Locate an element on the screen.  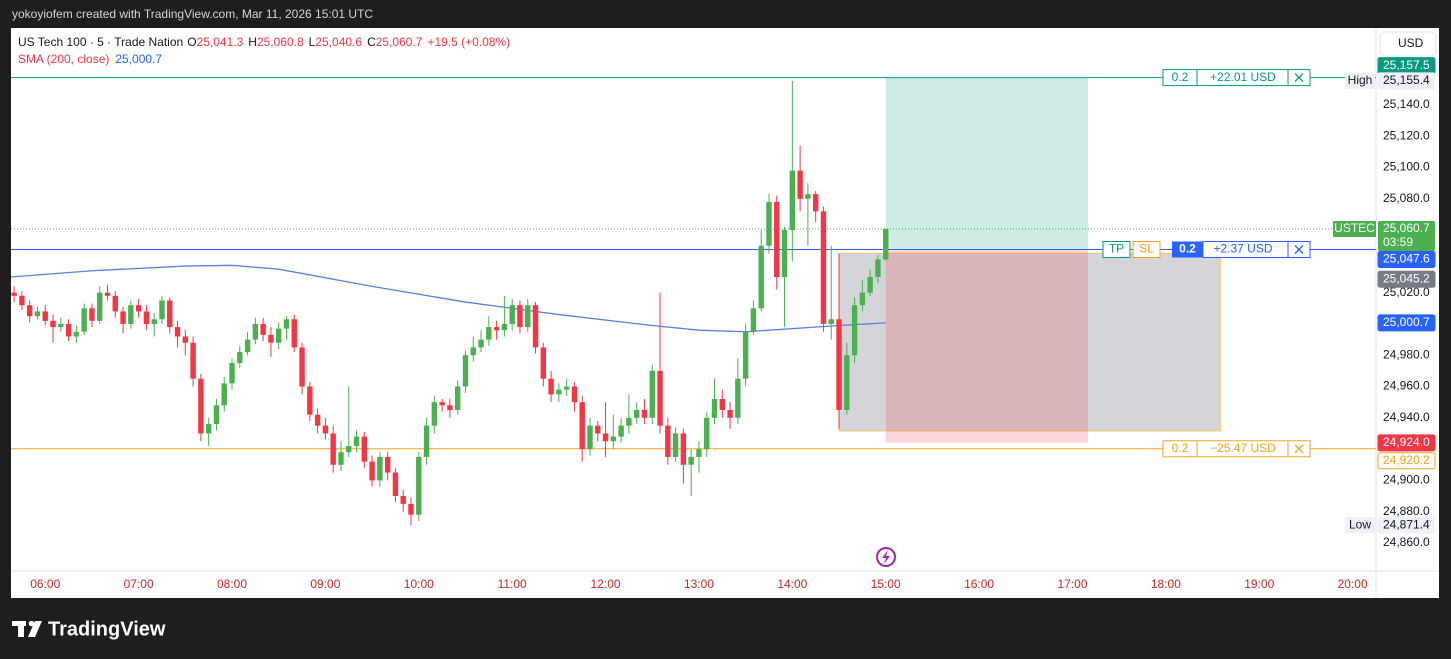
low-name: Low is located at coordinates (1360, 524).